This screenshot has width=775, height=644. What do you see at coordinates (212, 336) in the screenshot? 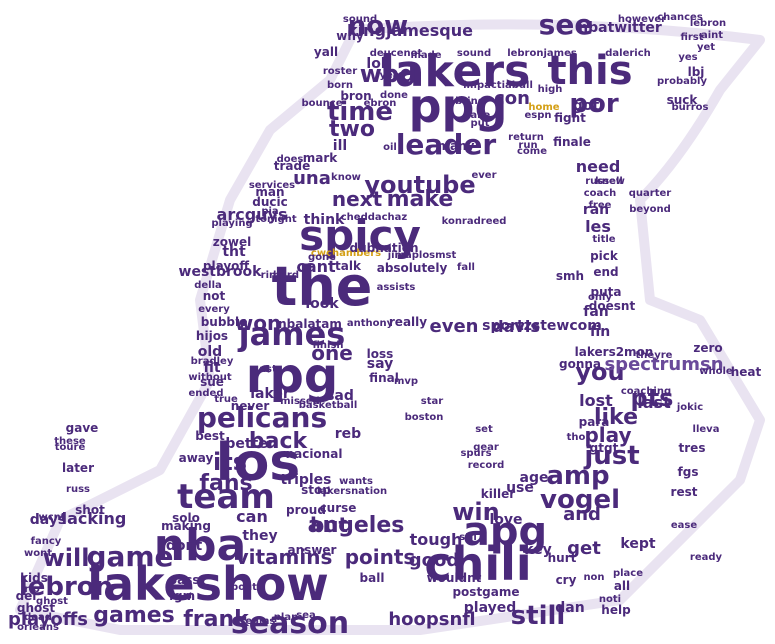
I see `cloud-word: hijos` at bounding box center [212, 336].